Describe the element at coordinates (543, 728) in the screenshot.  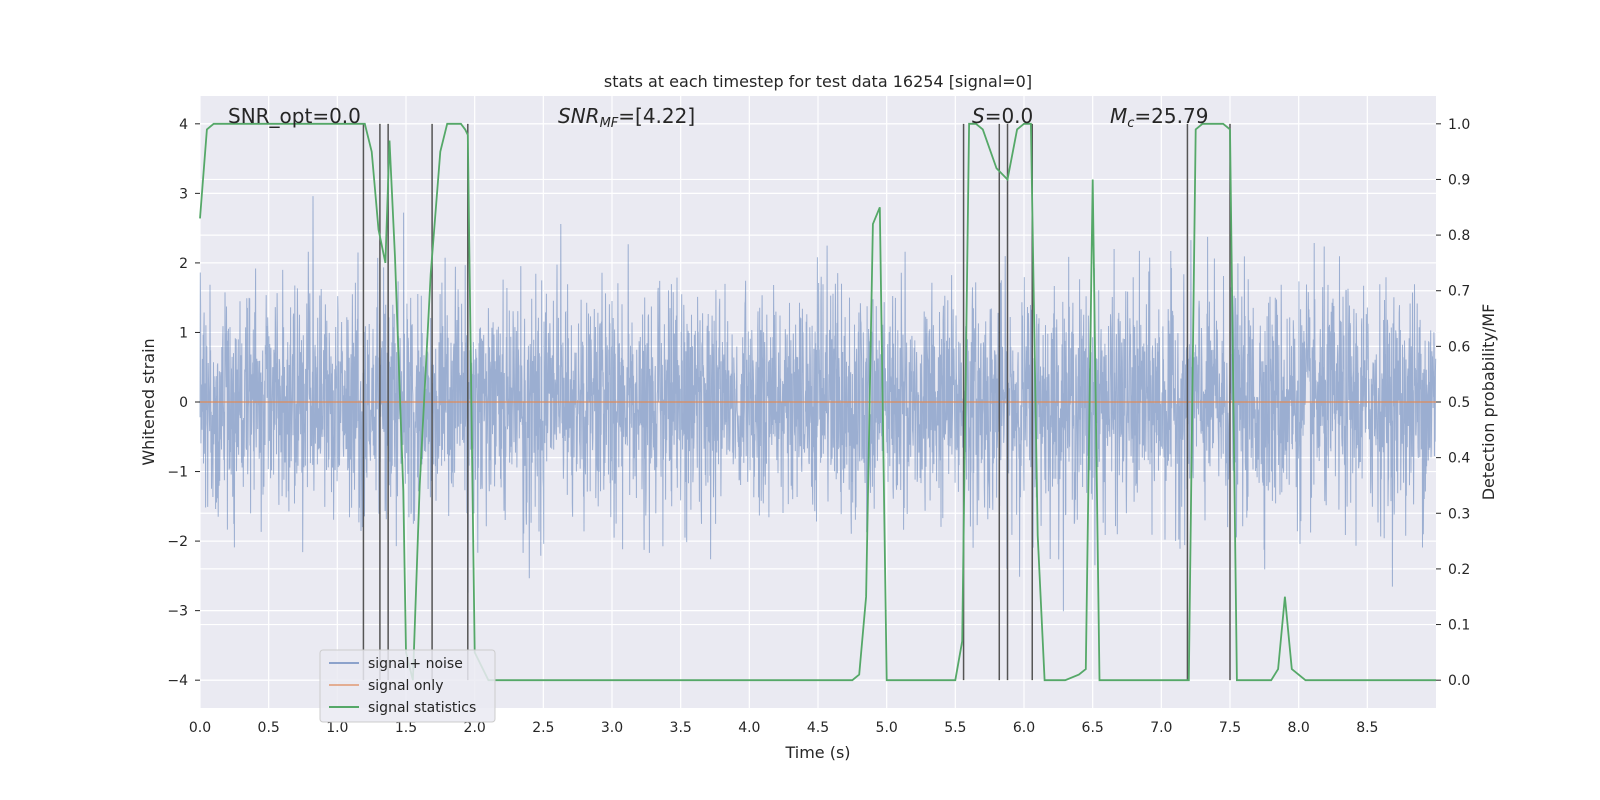
I see `x-tick-label: 2.5` at that location.